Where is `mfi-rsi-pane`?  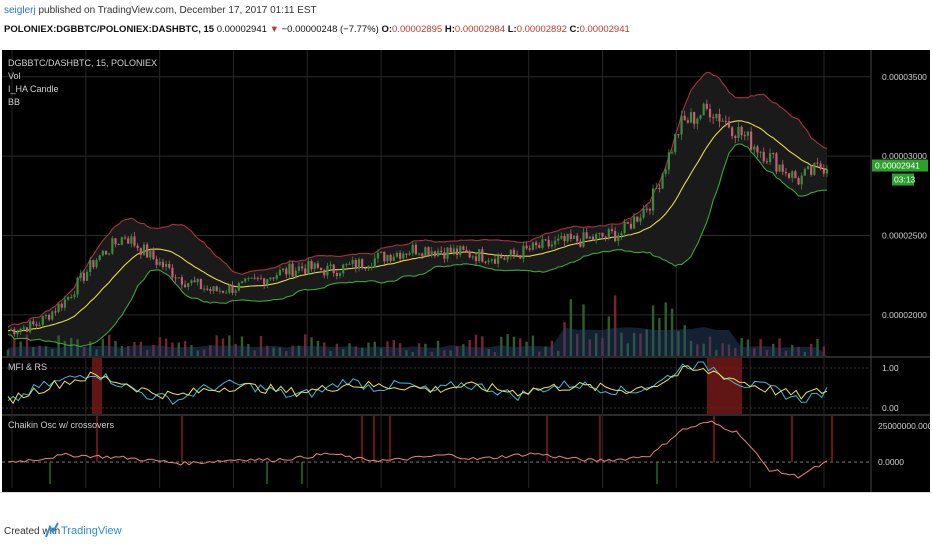 mfi-rsi-pane is located at coordinates (417, 386).